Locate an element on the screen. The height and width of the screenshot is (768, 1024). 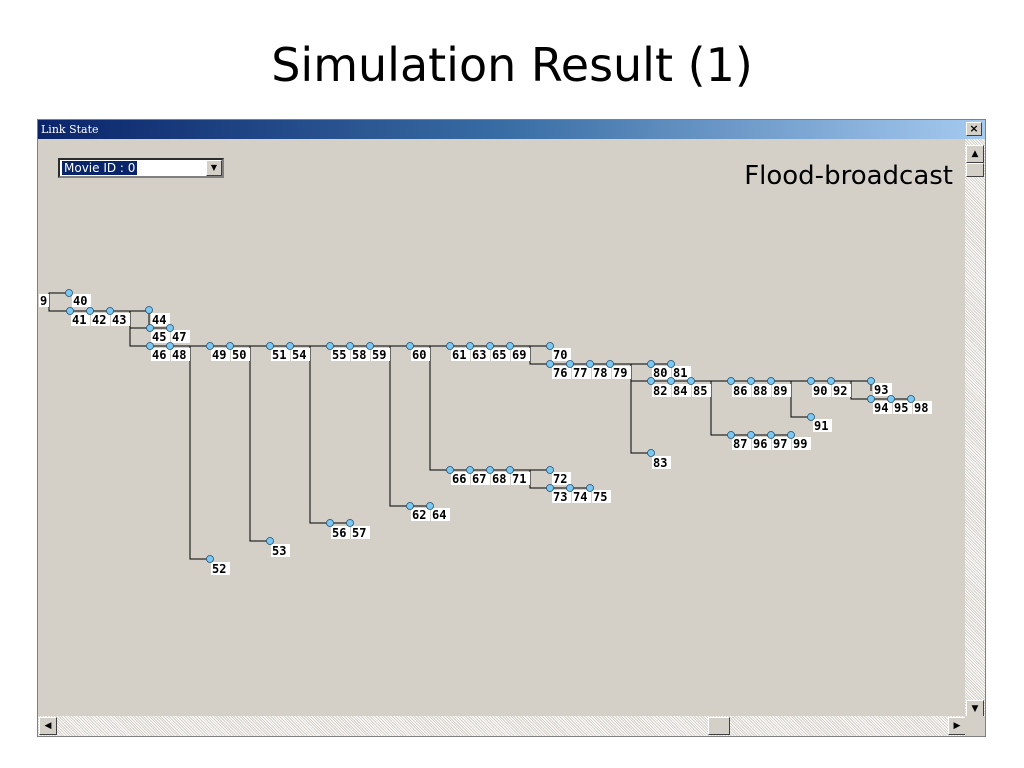
node-label: 51 is located at coordinates (279, 355).